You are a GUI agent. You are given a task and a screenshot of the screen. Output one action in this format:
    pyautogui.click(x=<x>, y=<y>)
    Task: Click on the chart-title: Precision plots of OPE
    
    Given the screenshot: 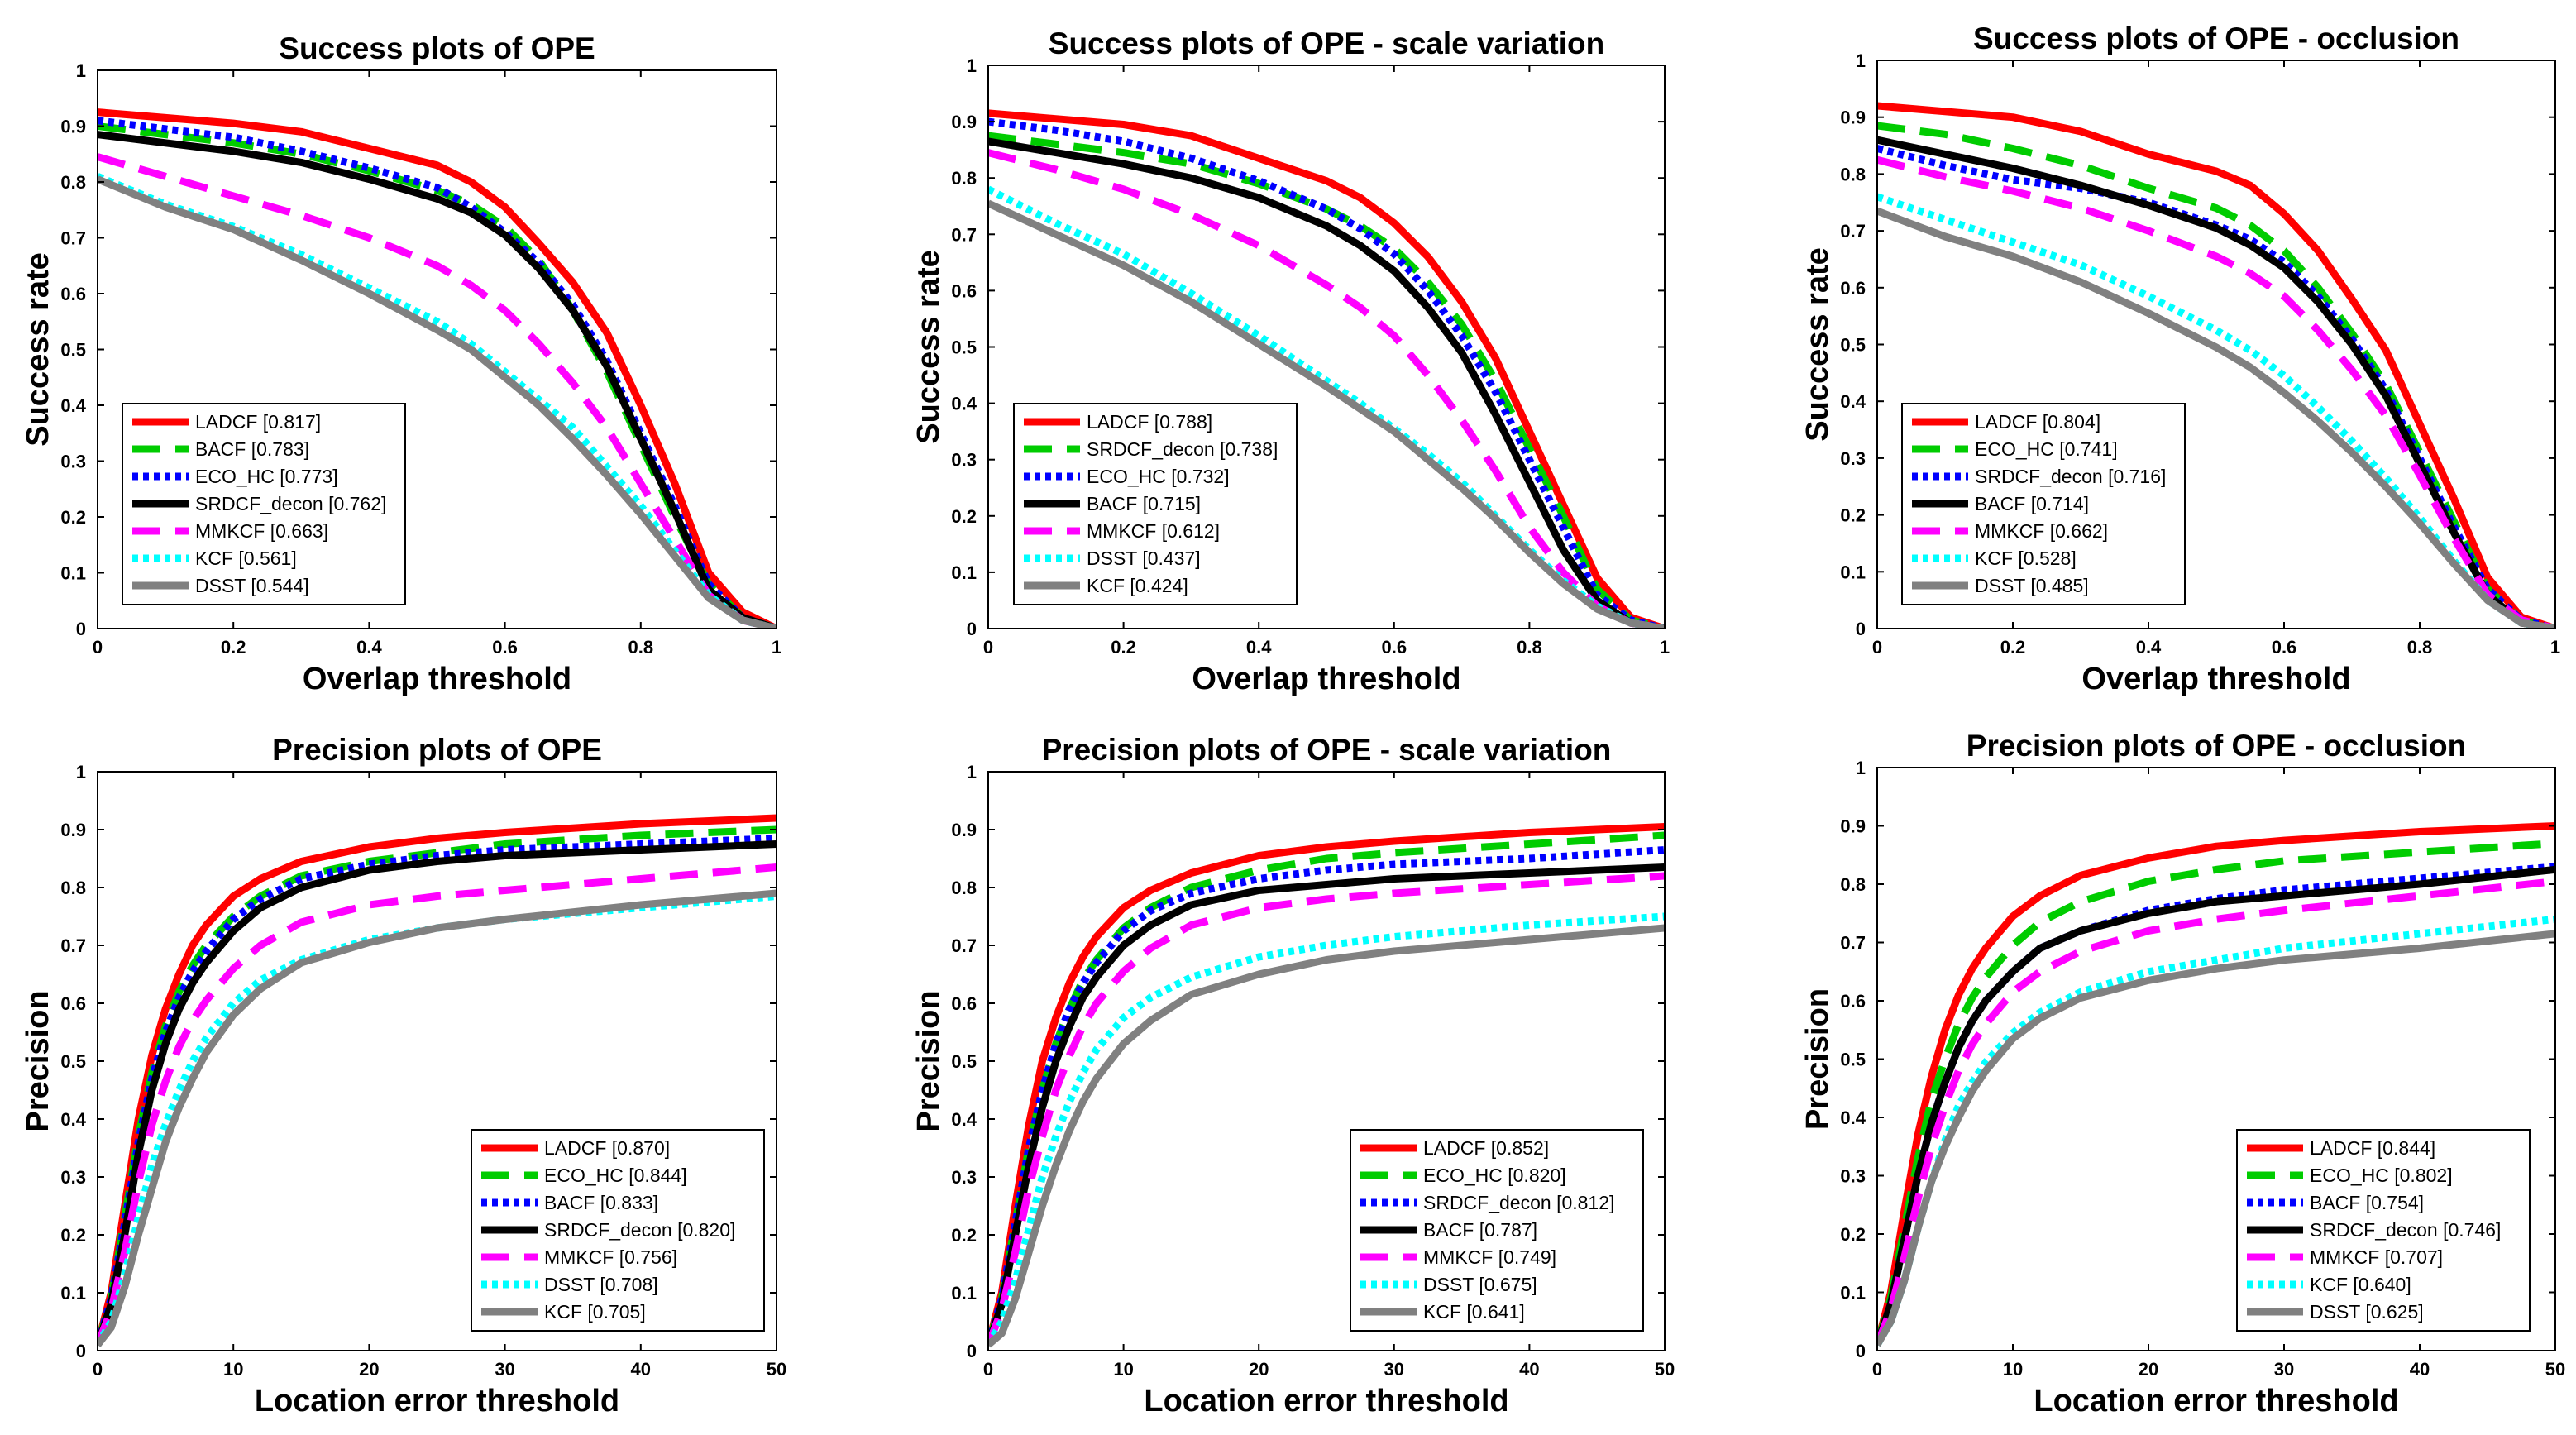 What is the action you would take?
    pyautogui.click(x=437, y=750)
    